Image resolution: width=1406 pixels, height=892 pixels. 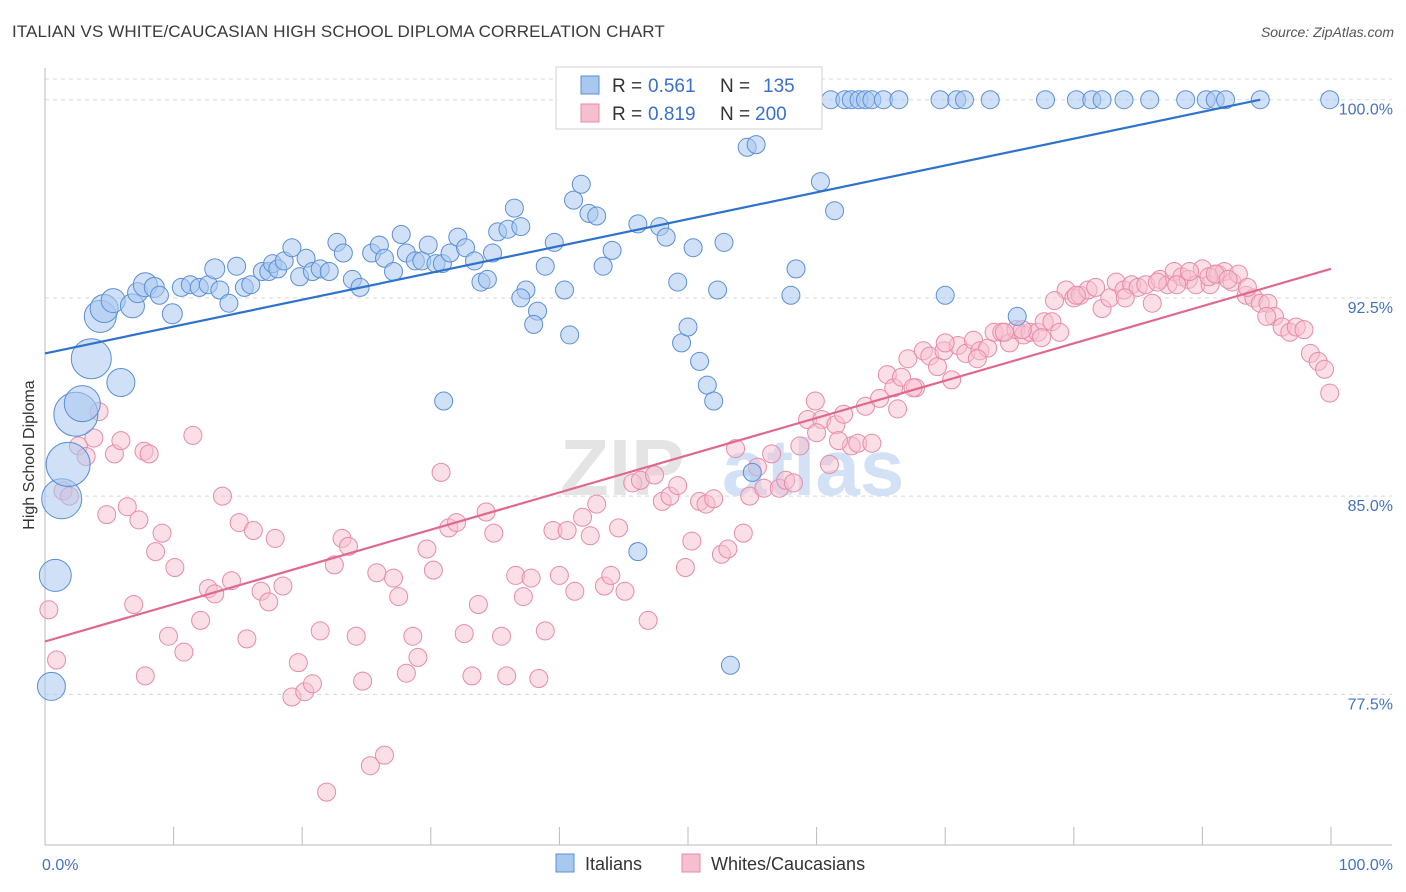 What do you see at coordinates (710, 863) in the screenshot?
I see `bottom-legend: Italians Whites/Caucasians` at bounding box center [710, 863].